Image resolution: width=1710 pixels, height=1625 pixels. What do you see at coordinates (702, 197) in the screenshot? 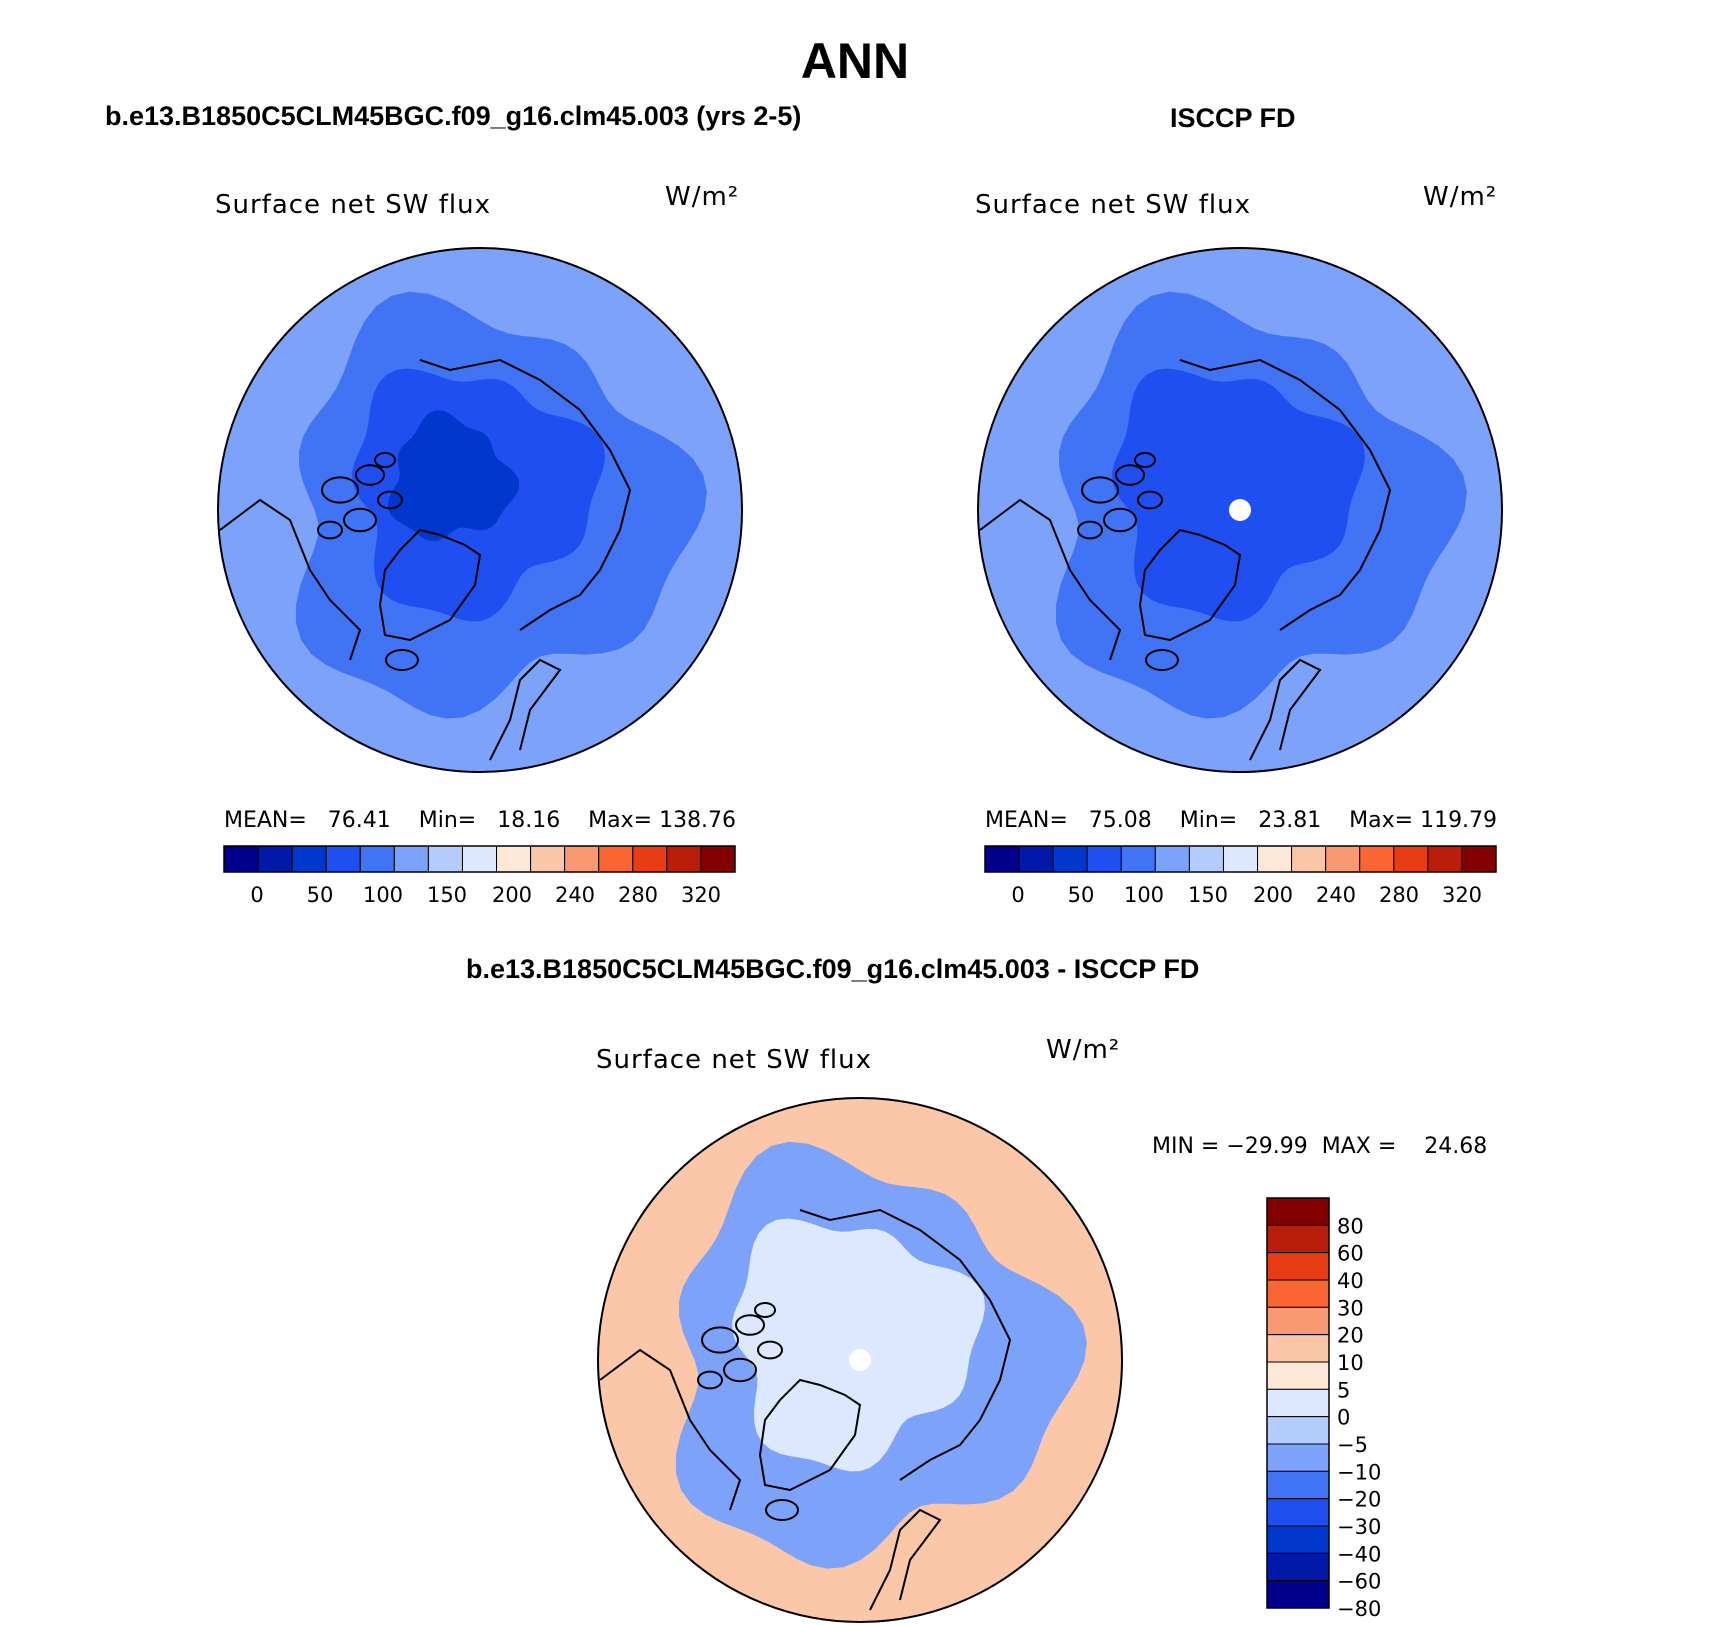
I see `model-units-label: W/m²` at bounding box center [702, 197].